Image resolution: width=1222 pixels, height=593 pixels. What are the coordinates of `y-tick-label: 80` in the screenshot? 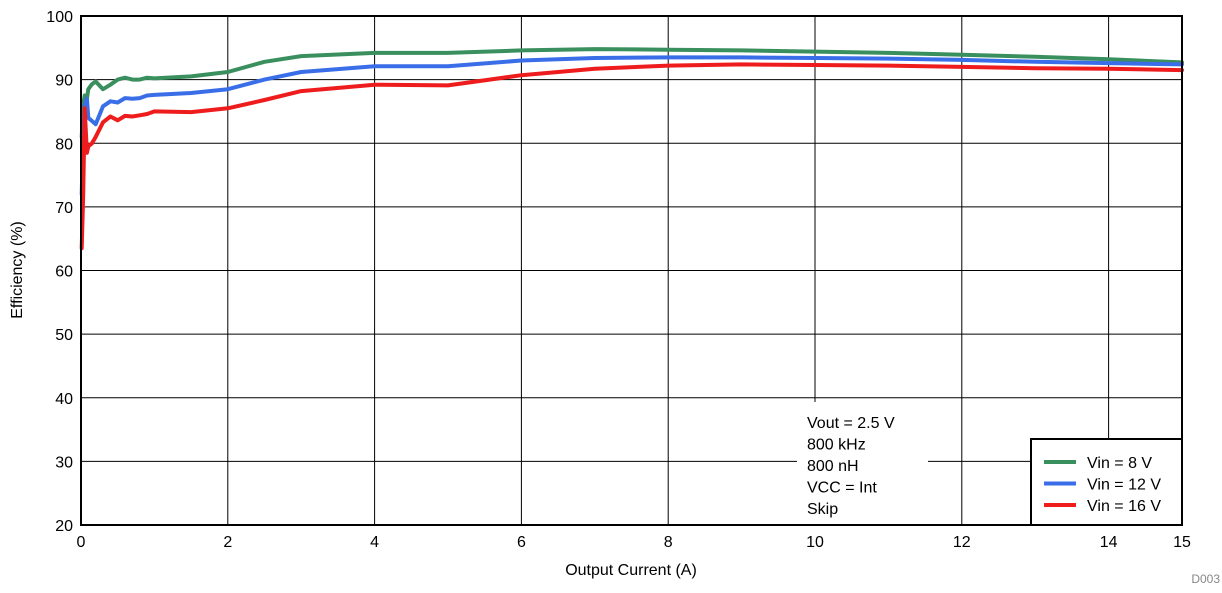 It's located at (64, 144).